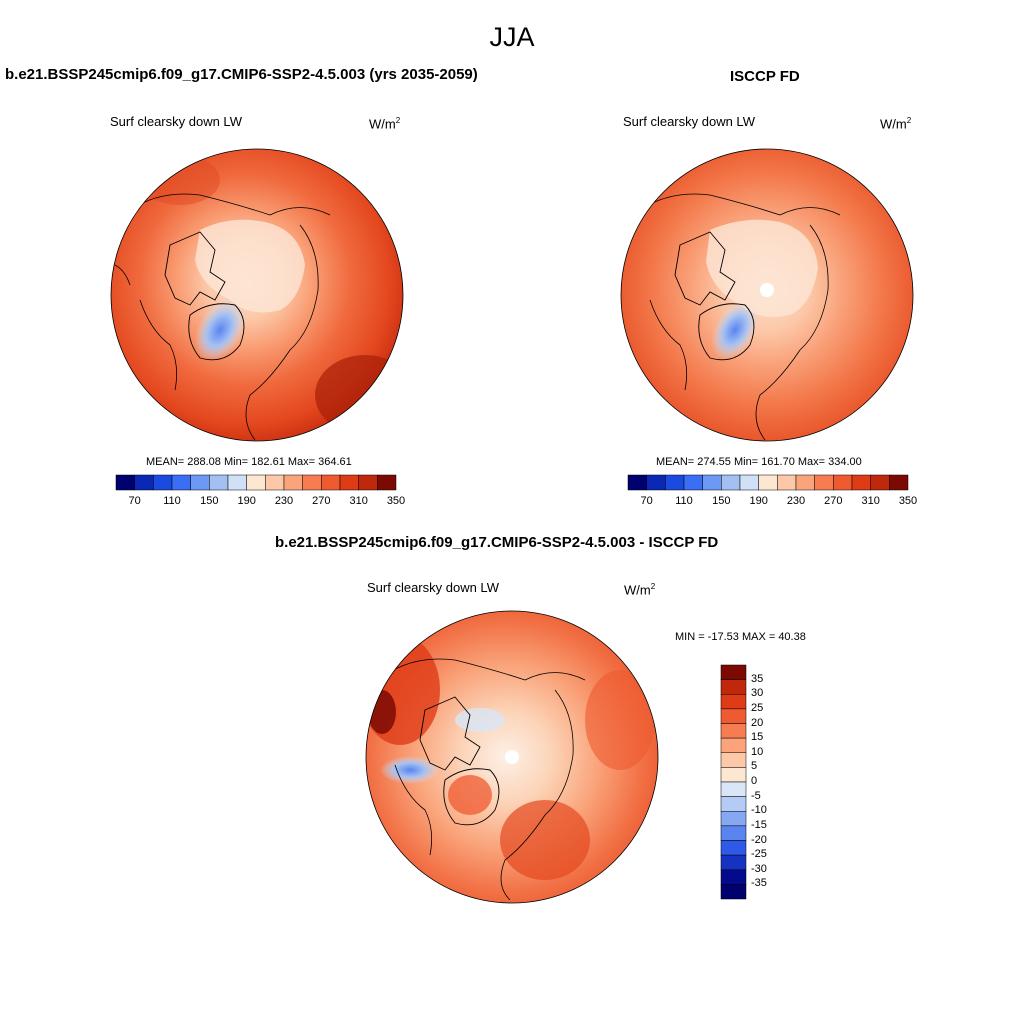  What do you see at coordinates (358, 501) in the screenshot?
I see `model-colorbar-tick-label: 310` at bounding box center [358, 501].